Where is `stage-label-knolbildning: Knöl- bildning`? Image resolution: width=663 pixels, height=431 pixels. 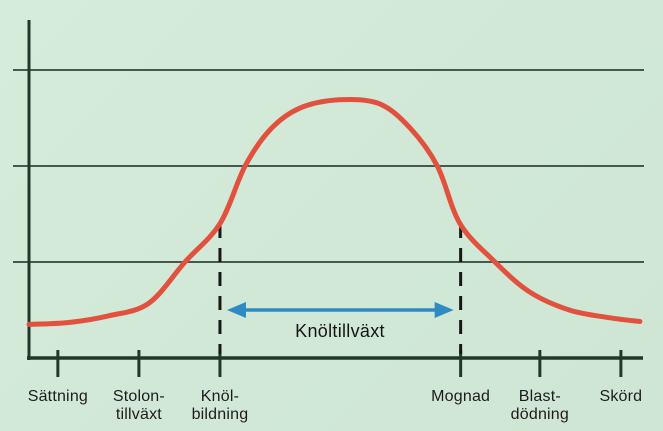 stage-label-knolbildning: Knöl- bildning is located at coordinates (220, 405).